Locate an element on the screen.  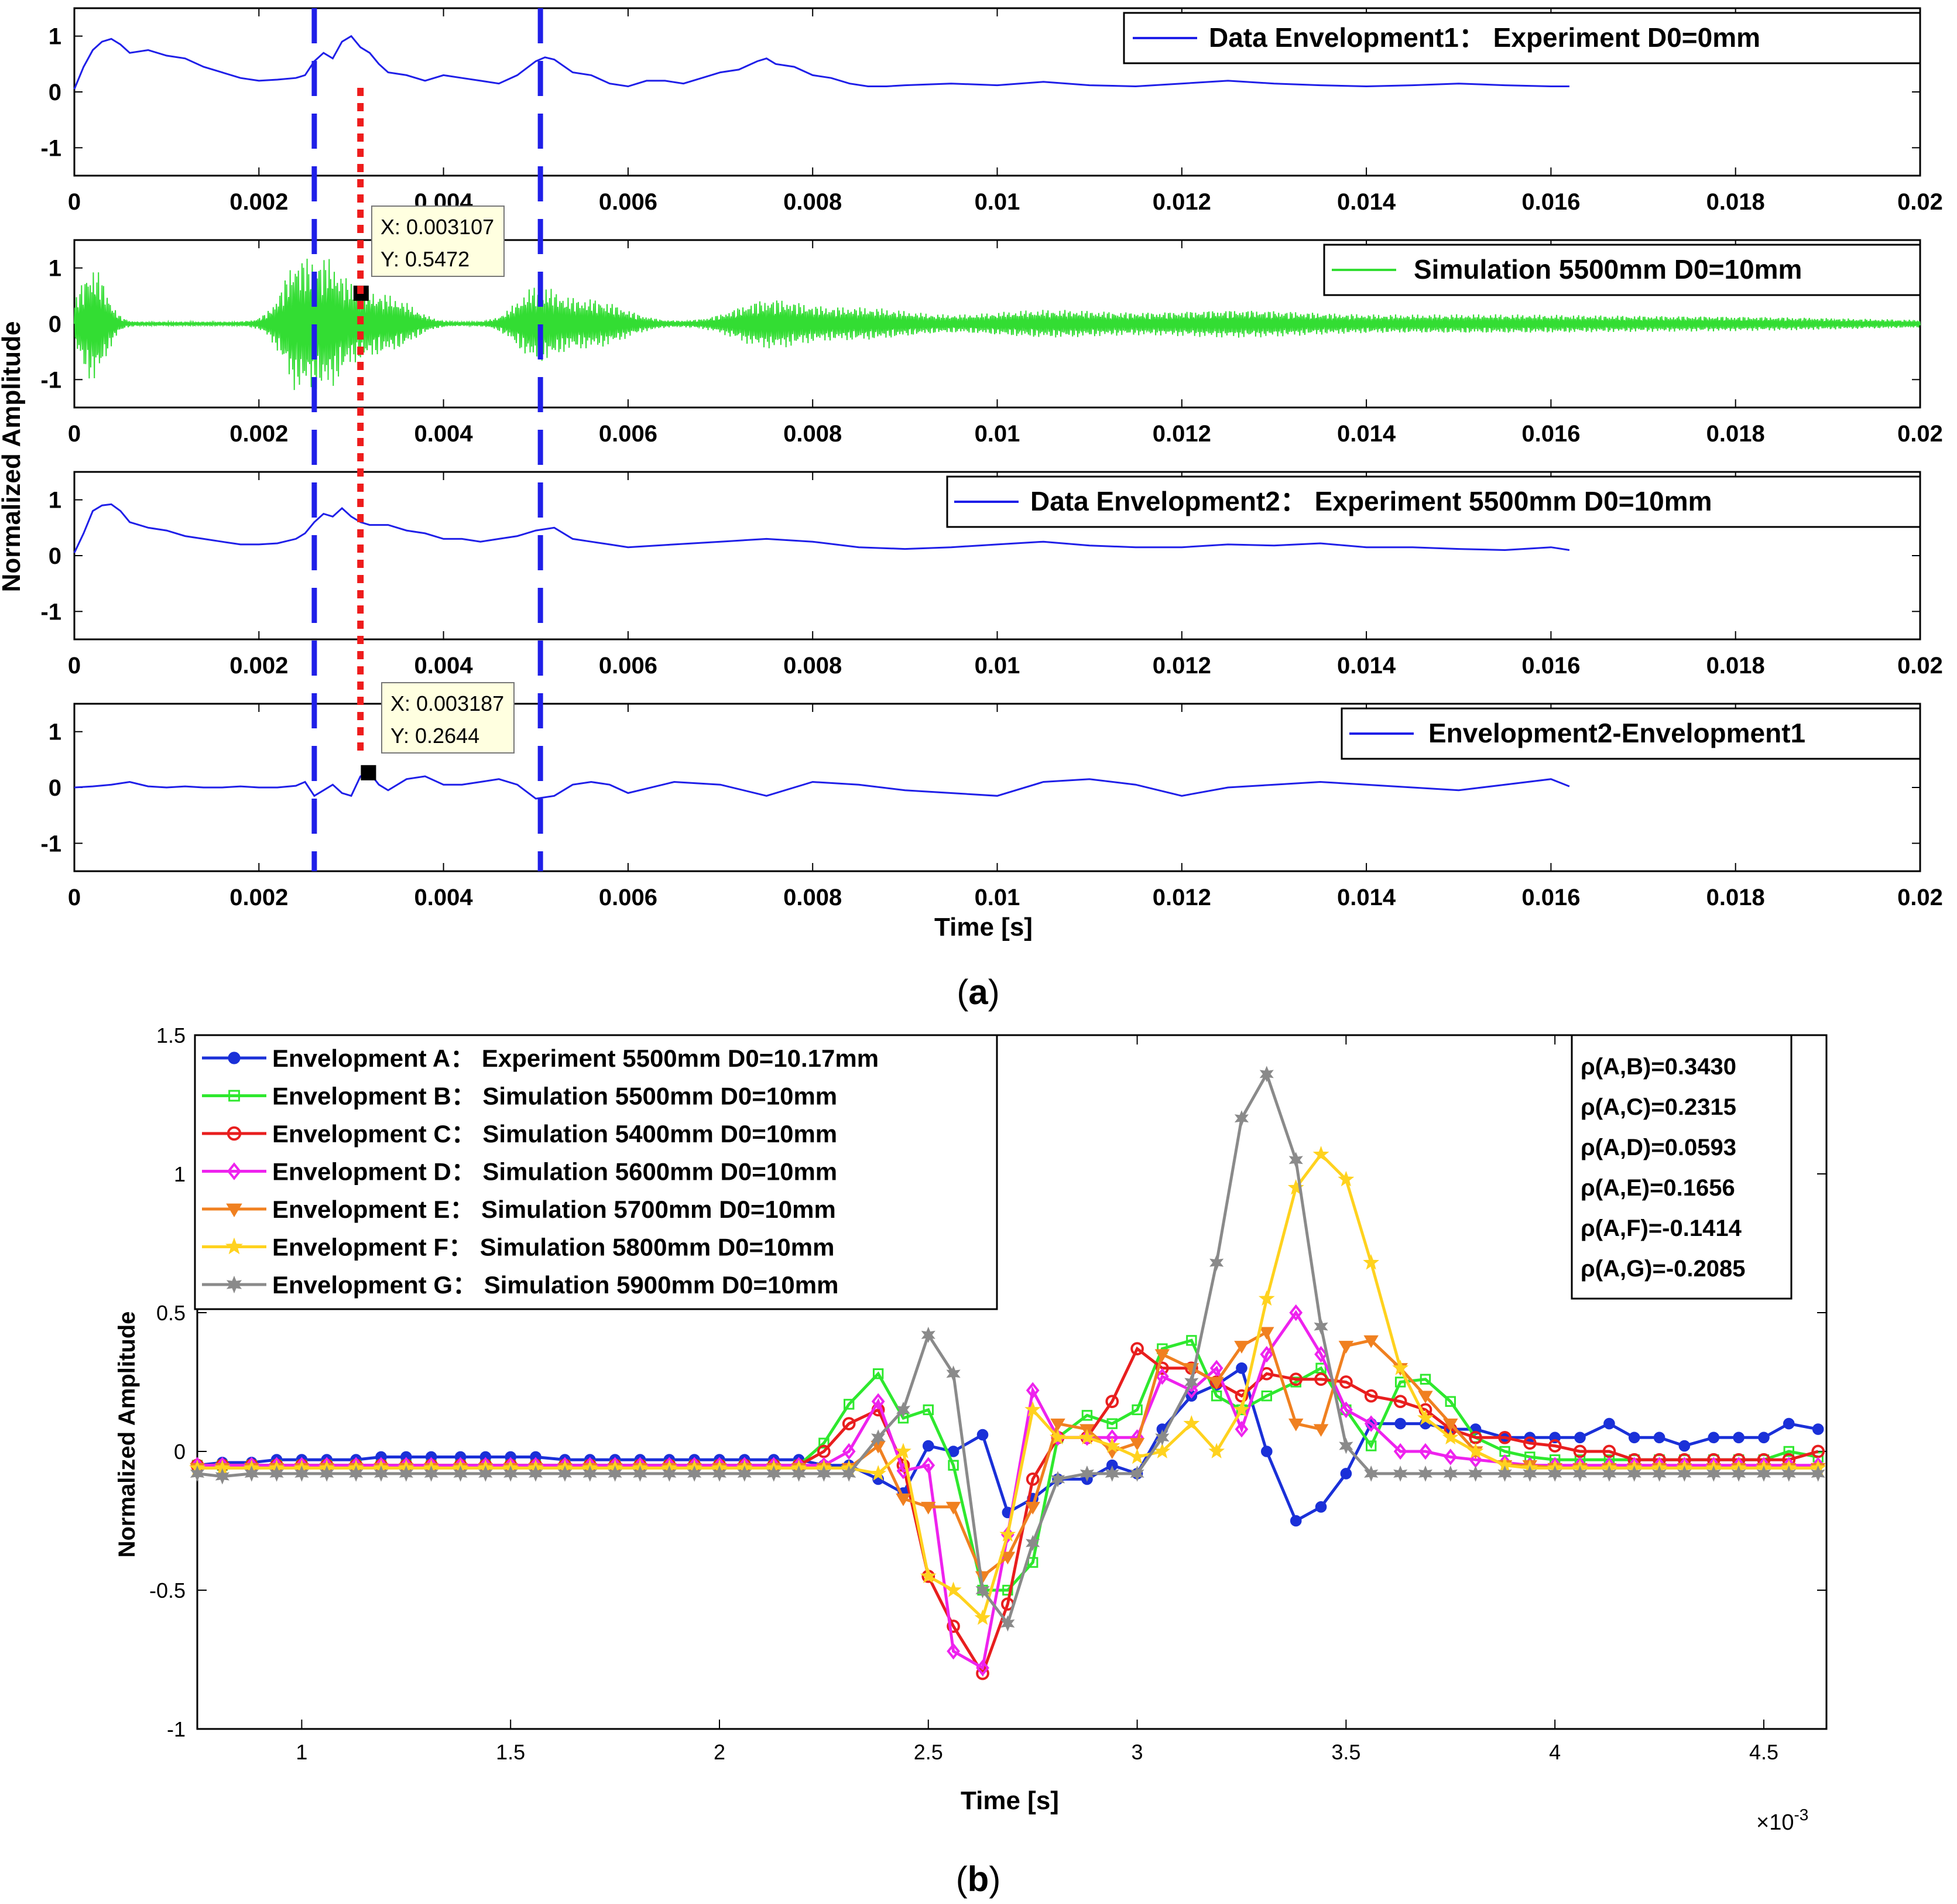
datatip-a4: X: 0.003187 Y: 0.2644 is located at coordinates (448, 718).